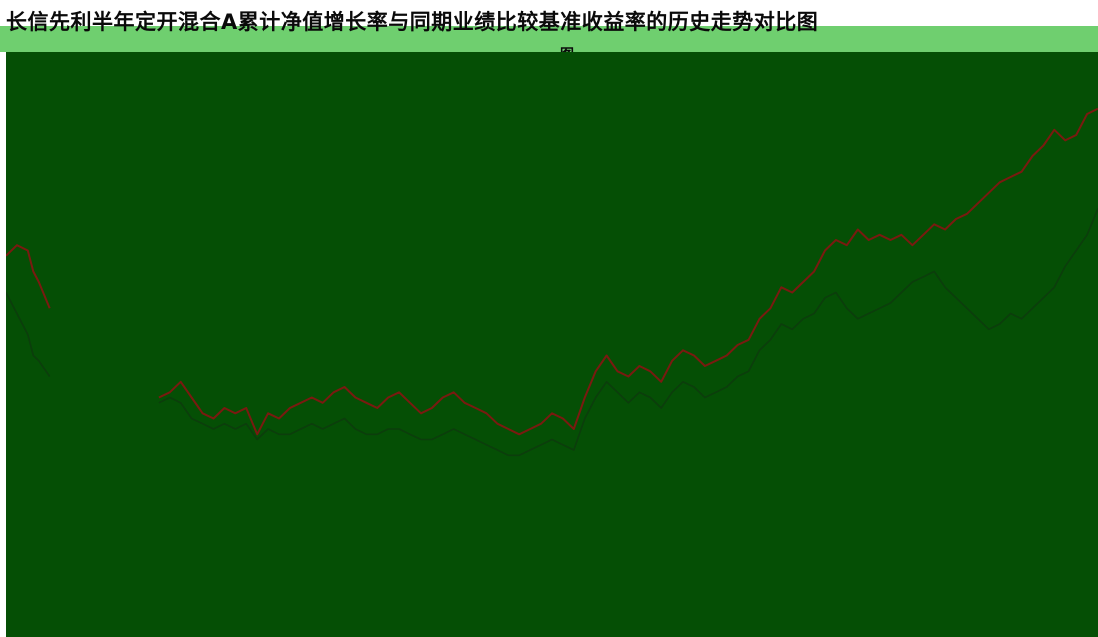  I want to click on chart-title-bar: 长信先利半年定开混合A累计净值增长率与同期业绩比较基准收益率的历史走势对比图 图, so click(549, 26).